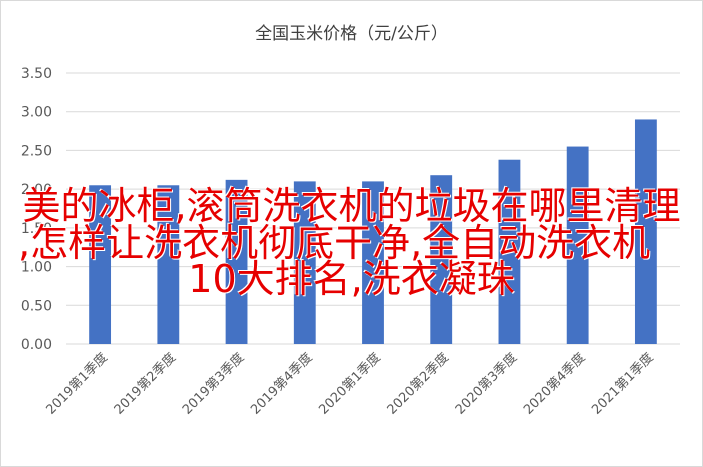 Image resolution: width=703 pixels, height=467 pixels. I want to click on x-tick-label: 2019第4季度, so click(281, 384).